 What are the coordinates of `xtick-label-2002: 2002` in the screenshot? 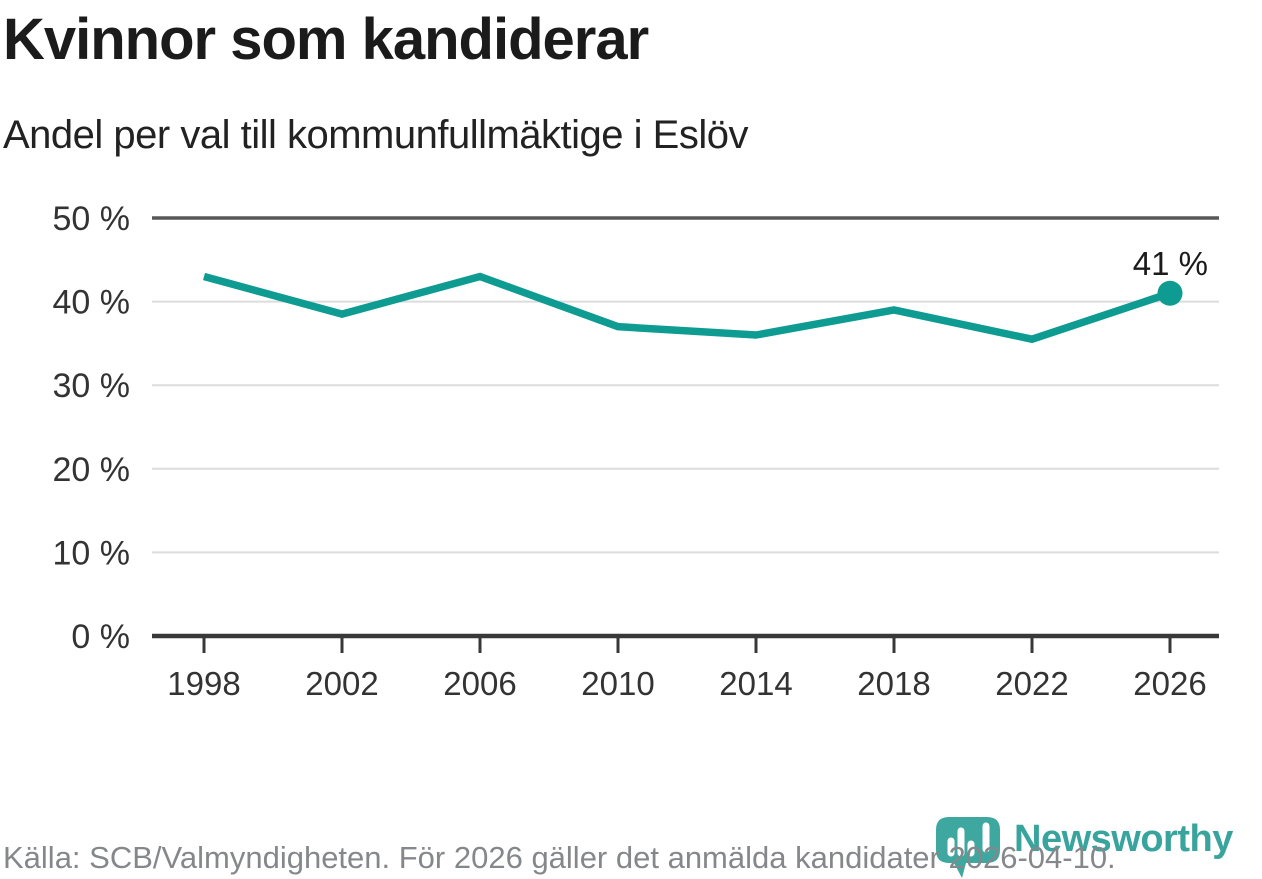 It's located at (341, 683).